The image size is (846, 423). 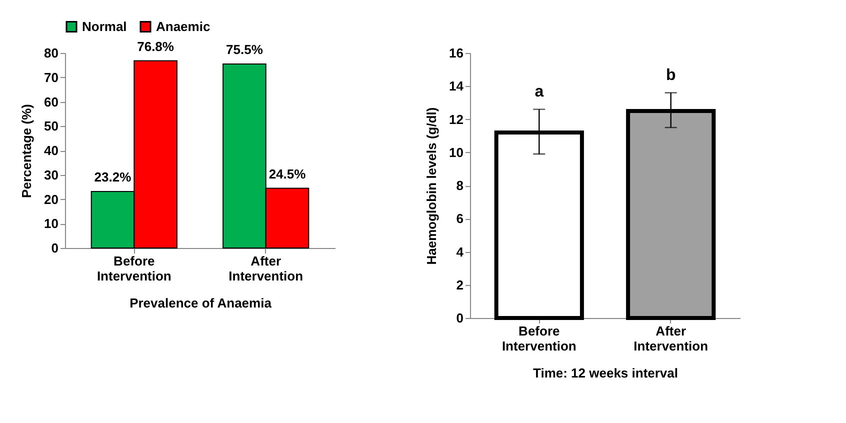 I want to click on y-tick-label: 2, so click(x=460, y=284).